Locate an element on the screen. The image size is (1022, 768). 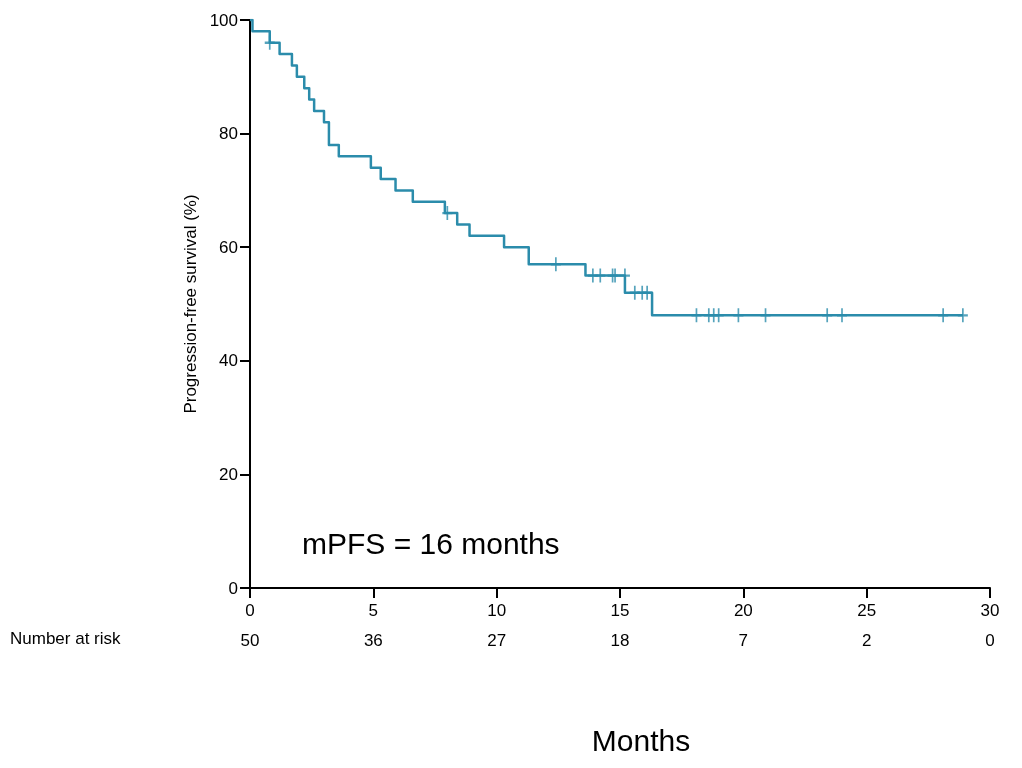
y-tick-label: 60 is located at coordinates (228, 247).